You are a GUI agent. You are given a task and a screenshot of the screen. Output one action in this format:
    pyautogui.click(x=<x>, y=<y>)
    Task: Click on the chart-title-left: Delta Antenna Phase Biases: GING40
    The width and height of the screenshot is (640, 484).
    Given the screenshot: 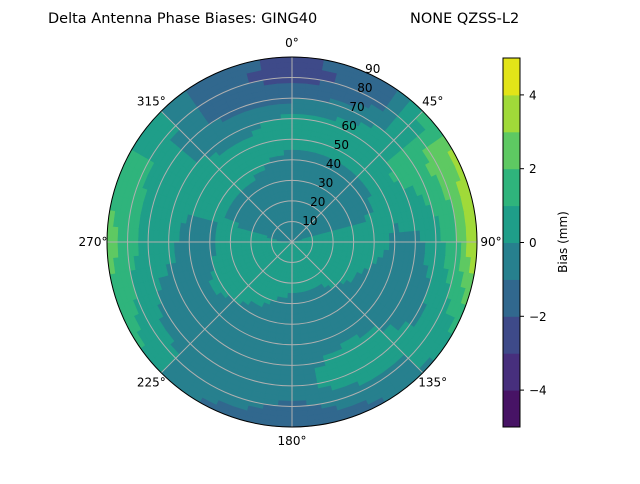 What is the action you would take?
    pyautogui.click(x=182, y=19)
    